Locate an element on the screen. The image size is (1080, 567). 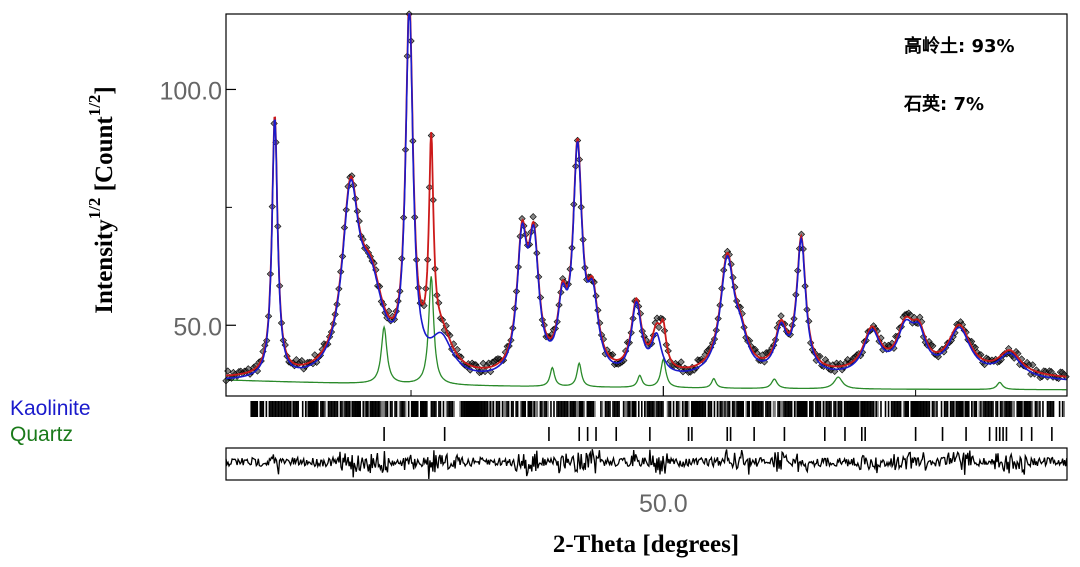
legend-kaolinite: Kaolinite is located at coordinates (50, 408).